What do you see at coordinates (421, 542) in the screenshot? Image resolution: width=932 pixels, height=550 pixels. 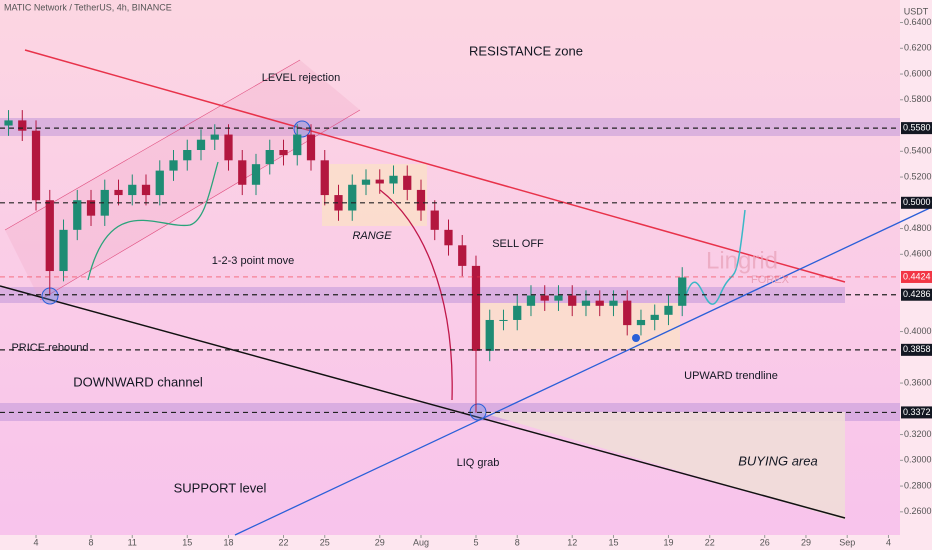 I see `x-tick-label: Aug` at bounding box center [421, 542].